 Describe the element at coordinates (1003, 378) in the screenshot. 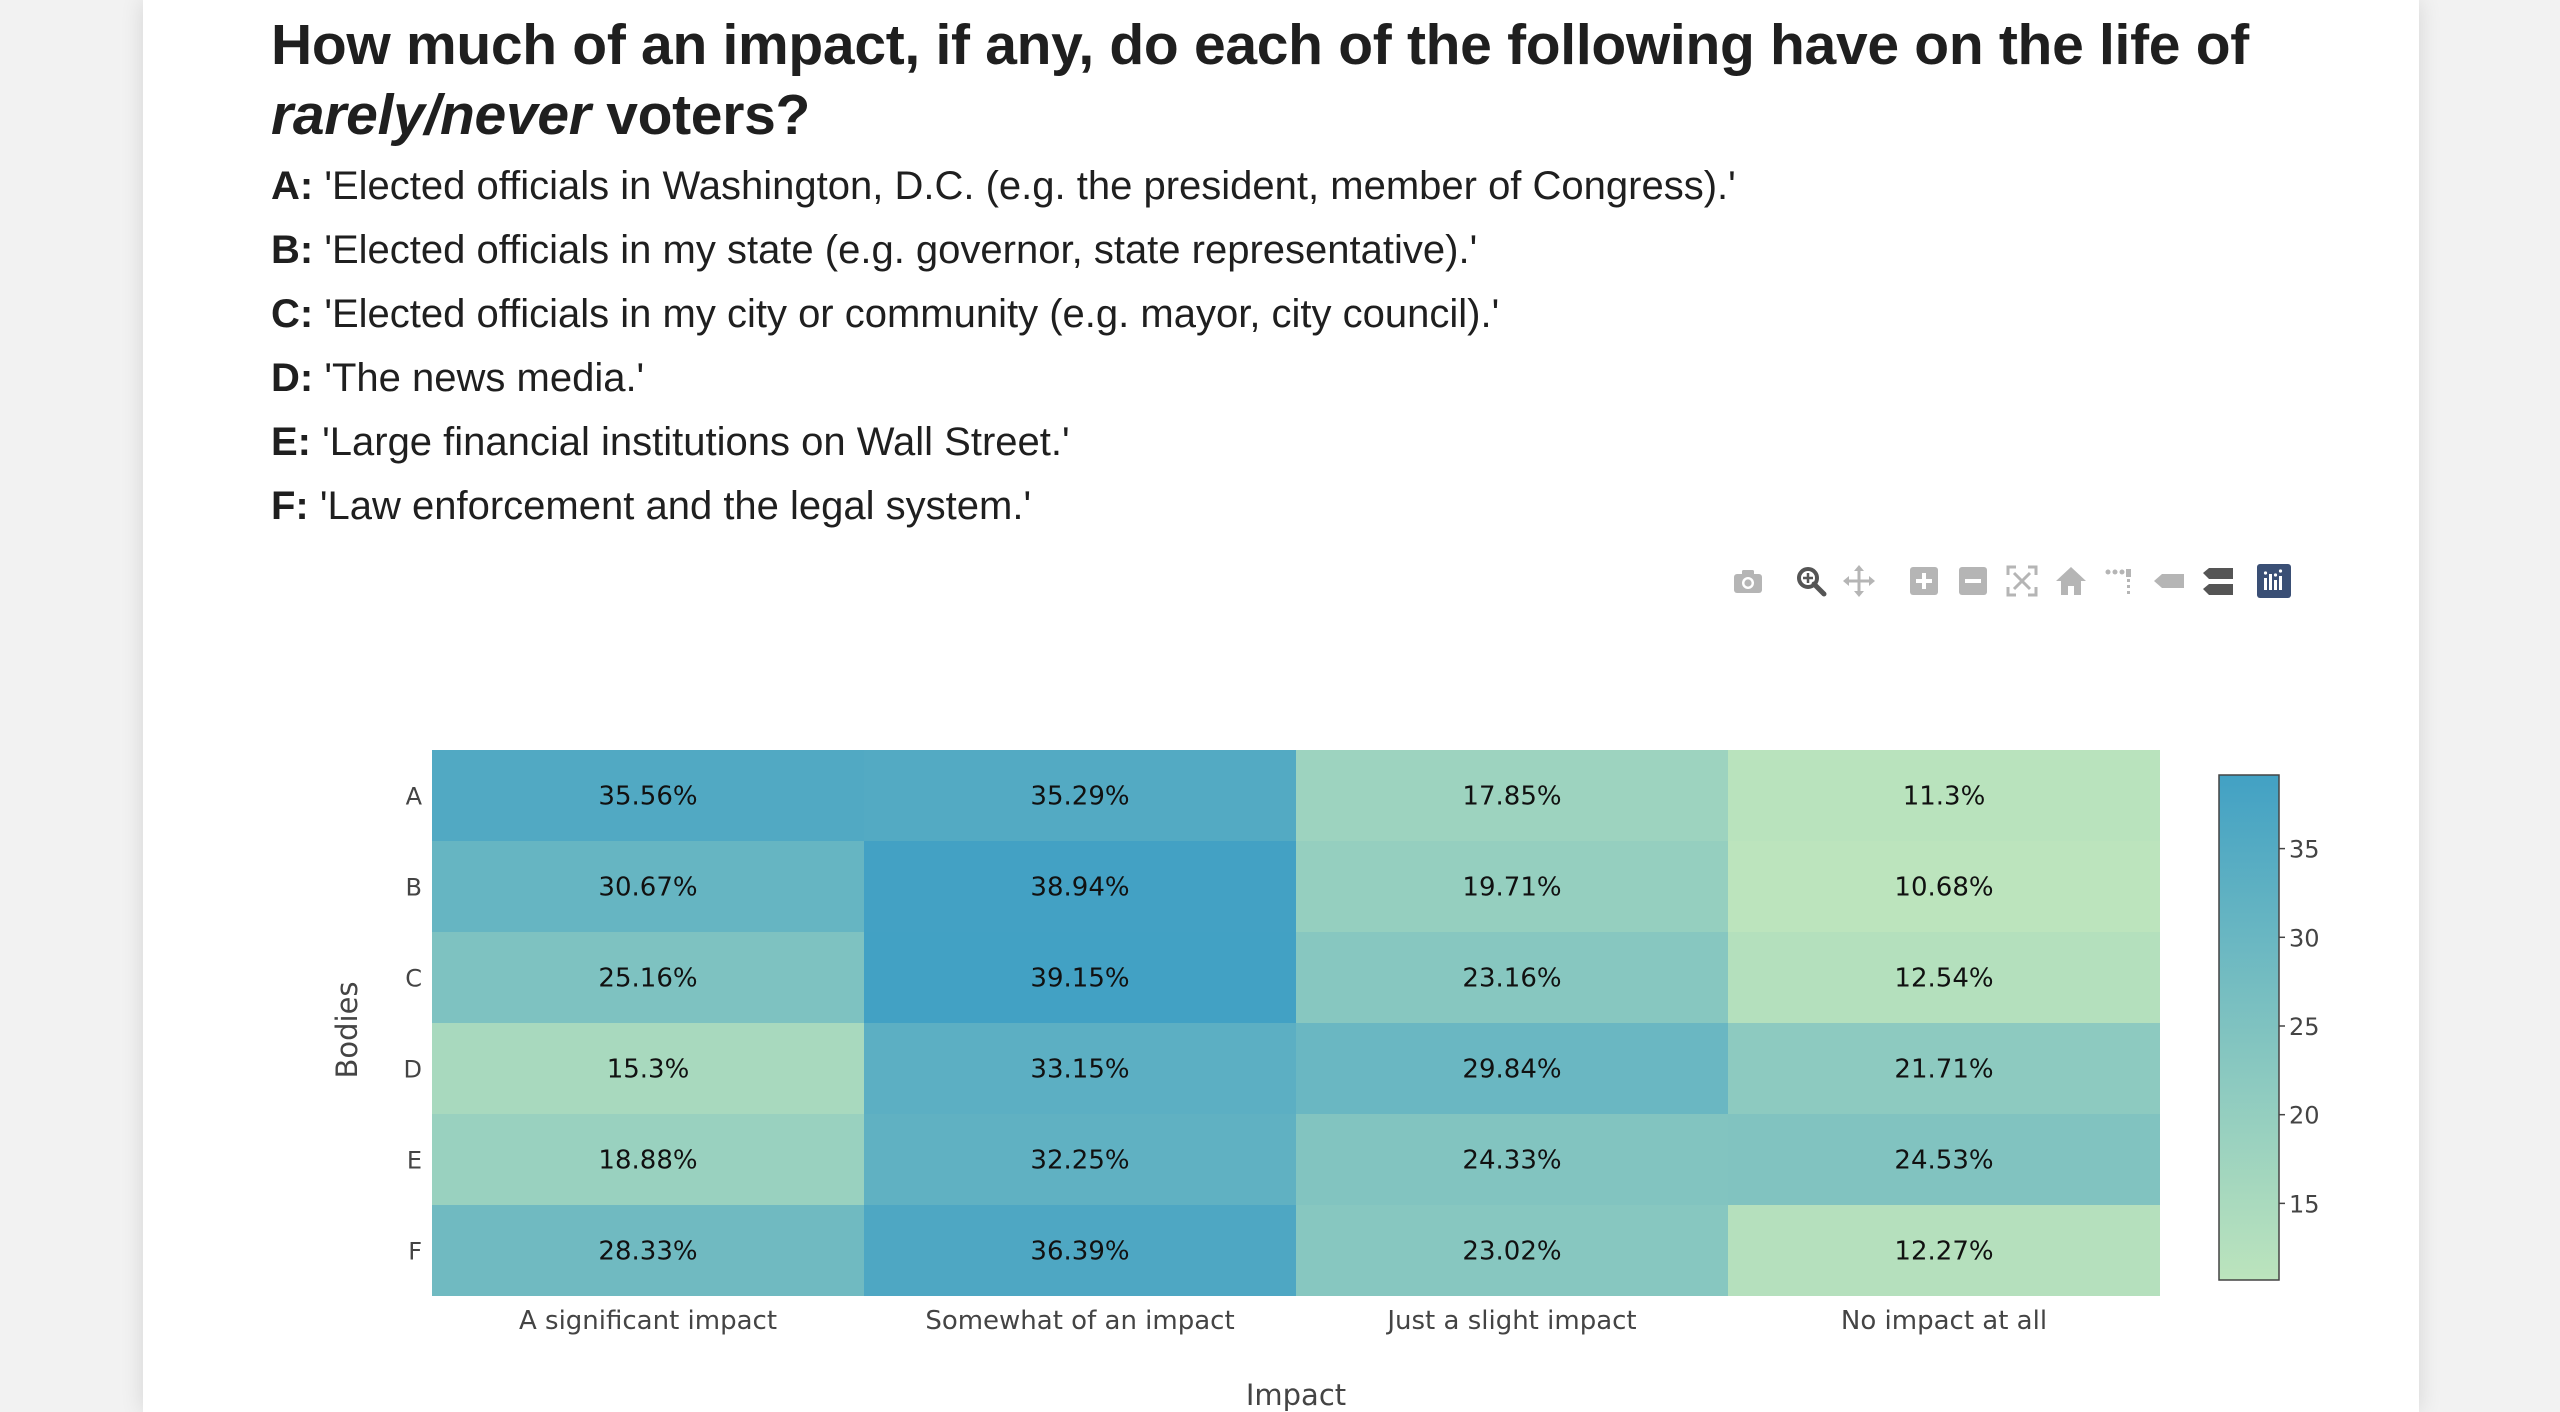

I see `question-item: D: 'The news media.'` at that location.